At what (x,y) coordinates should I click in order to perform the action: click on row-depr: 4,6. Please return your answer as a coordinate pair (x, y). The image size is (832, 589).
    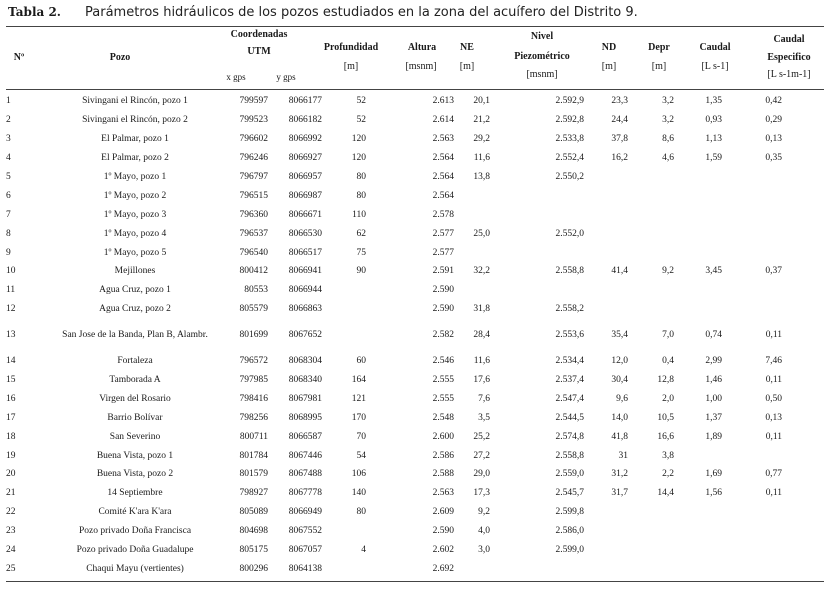
    Looking at the image, I should click on (668, 158).